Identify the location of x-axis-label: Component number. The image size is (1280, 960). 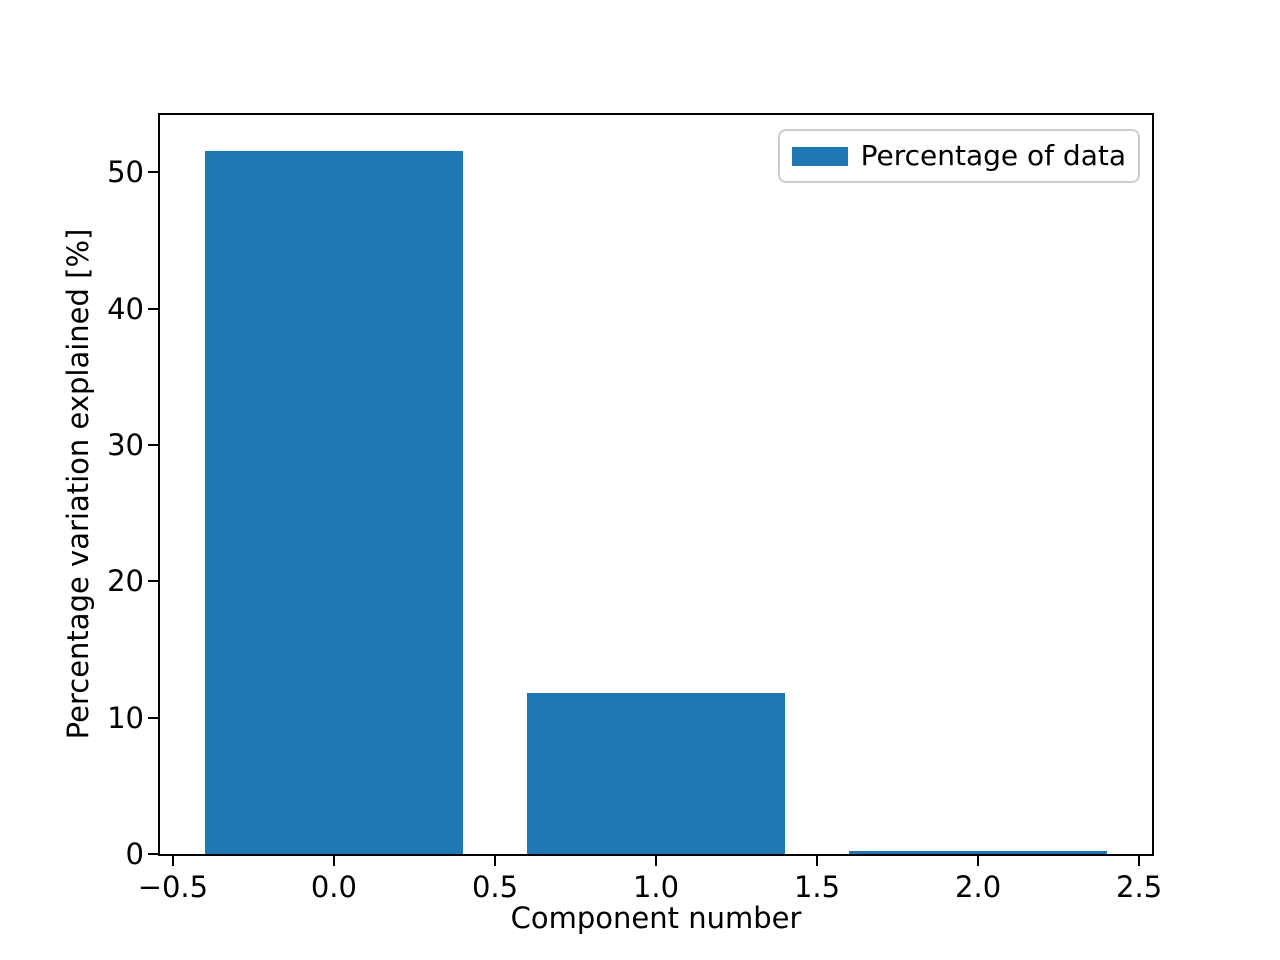
(656, 918).